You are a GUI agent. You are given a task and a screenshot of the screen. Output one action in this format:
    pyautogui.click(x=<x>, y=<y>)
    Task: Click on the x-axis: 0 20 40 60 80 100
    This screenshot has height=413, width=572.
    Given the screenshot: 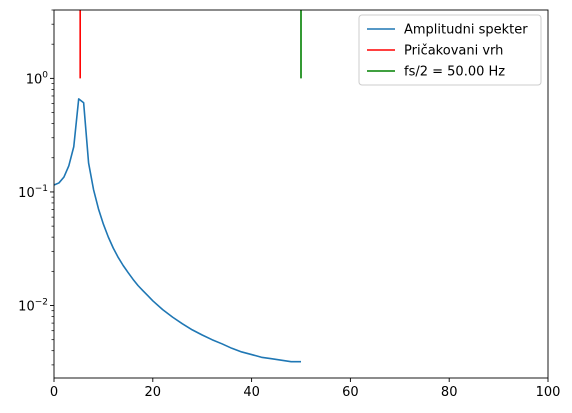 What is the action you would take?
    pyautogui.click(x=305, y=389)
    